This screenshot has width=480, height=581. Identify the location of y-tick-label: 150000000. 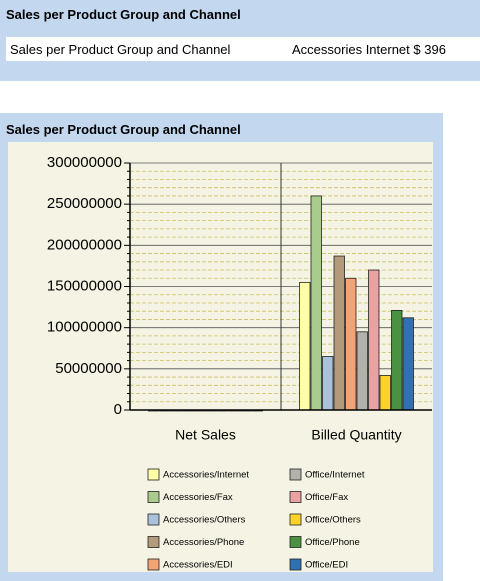
(84, 285).